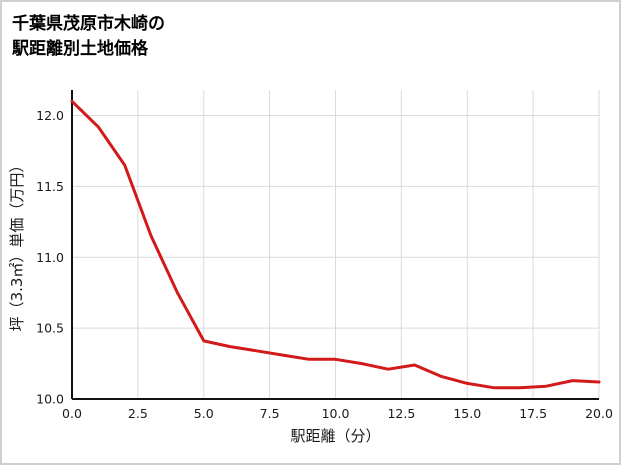 This screenshot has width=621, height=465. Describe the element at coordinates (401, 413) in the screenshot. I see `x-tick-label: 12.5` at that location.